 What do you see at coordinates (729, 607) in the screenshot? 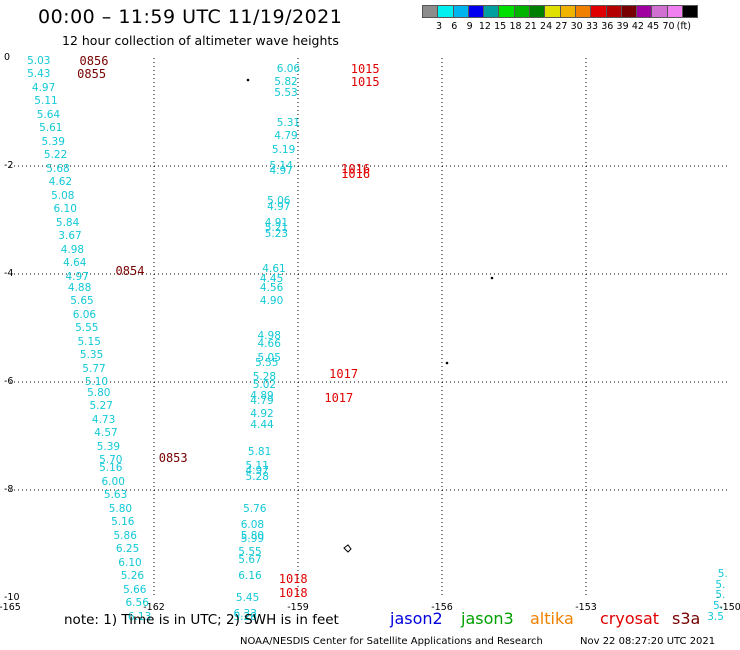
I see `x-axis-tick-label: -150` at bounding box center [729, 607].